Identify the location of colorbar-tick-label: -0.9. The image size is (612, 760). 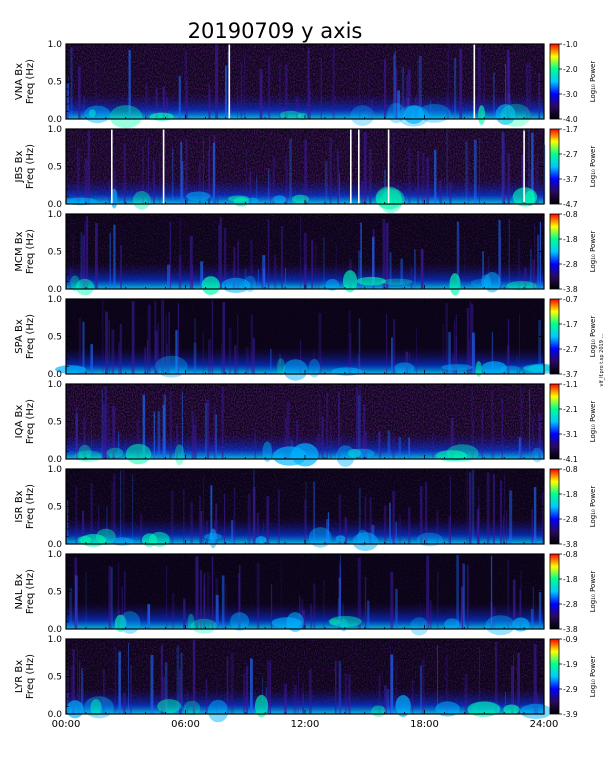
(570, 639).